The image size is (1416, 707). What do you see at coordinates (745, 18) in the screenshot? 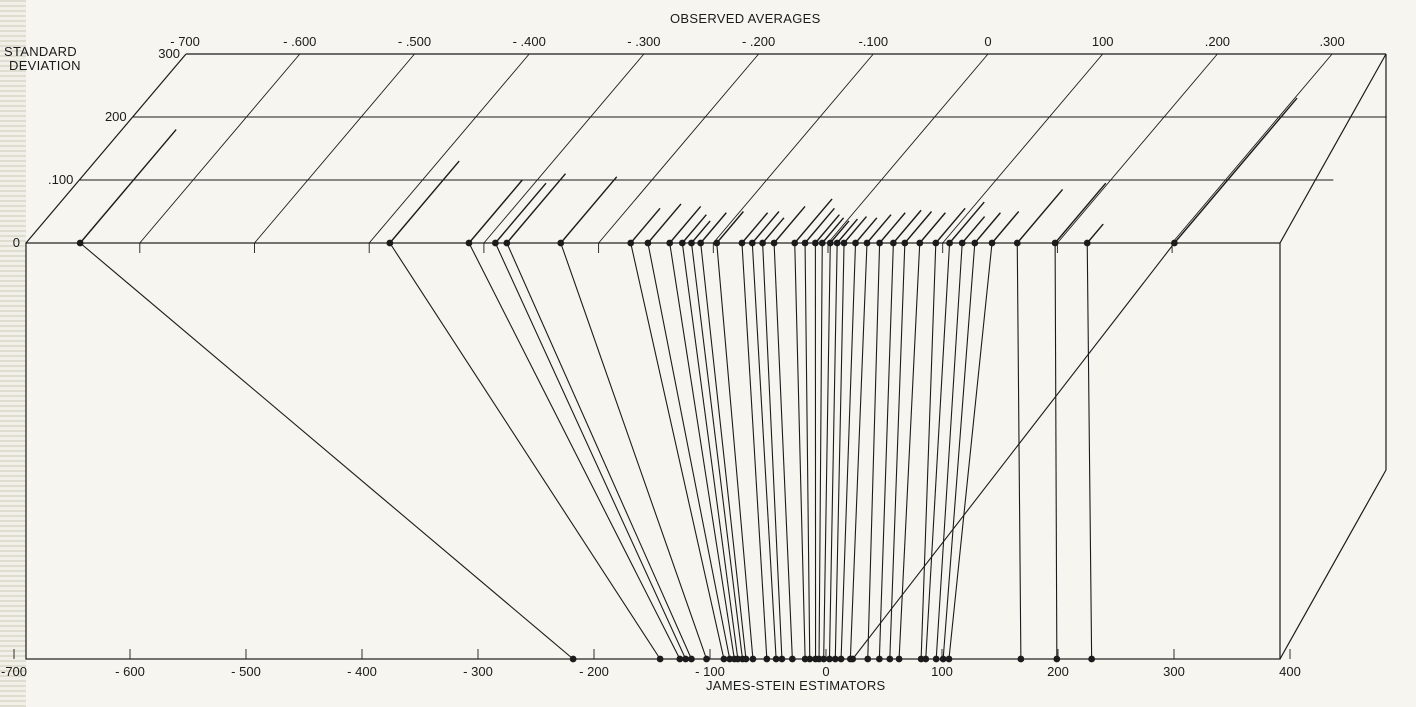
I see `top-axis-title: OBSERVED AVERAGES` at bounding box center [745, 18].